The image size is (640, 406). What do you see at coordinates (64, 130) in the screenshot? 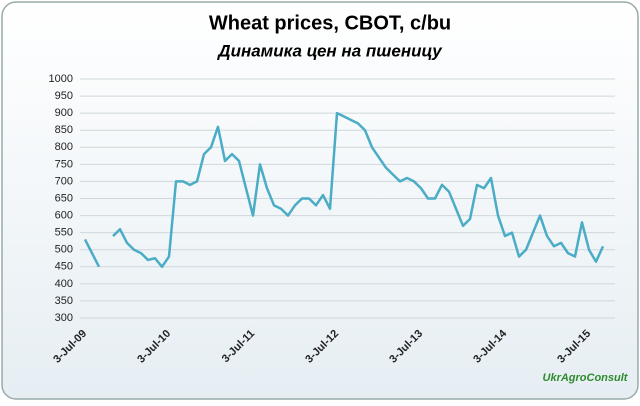
I see `y-tick-label: 850` at bounding box center [64, 130].